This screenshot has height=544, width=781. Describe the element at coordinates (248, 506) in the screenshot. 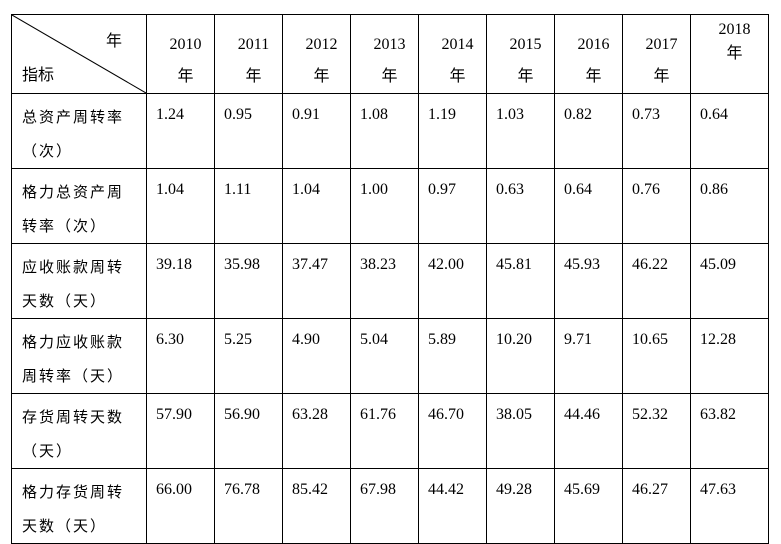

I see `value-cell: 76.78` at that location.